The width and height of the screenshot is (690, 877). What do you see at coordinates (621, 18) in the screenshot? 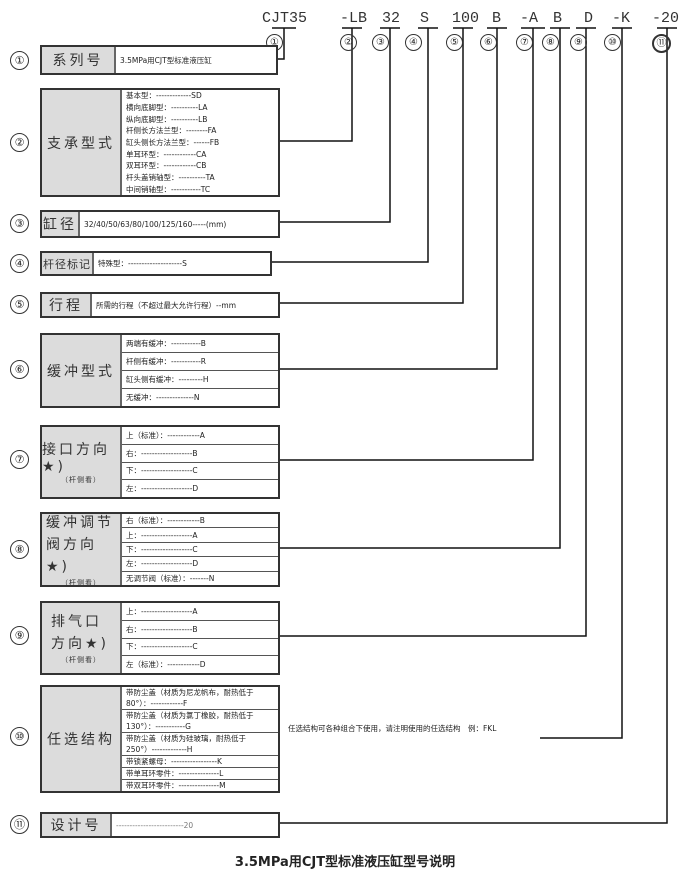
I see `code-option: -K` at bounding box center [621, 18].